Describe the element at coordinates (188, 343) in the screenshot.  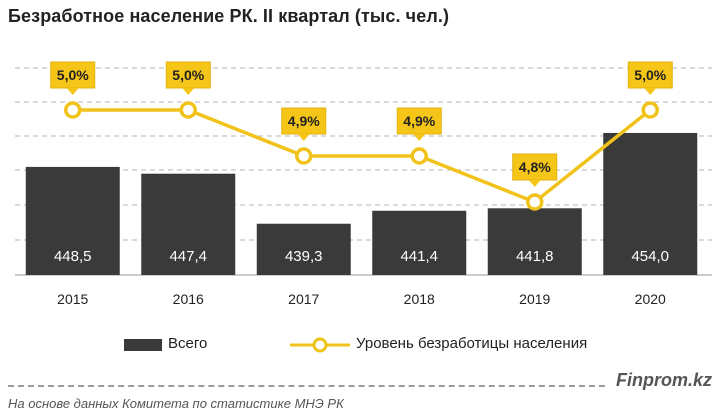
I see `legend-bar-label: Всего` at that location.